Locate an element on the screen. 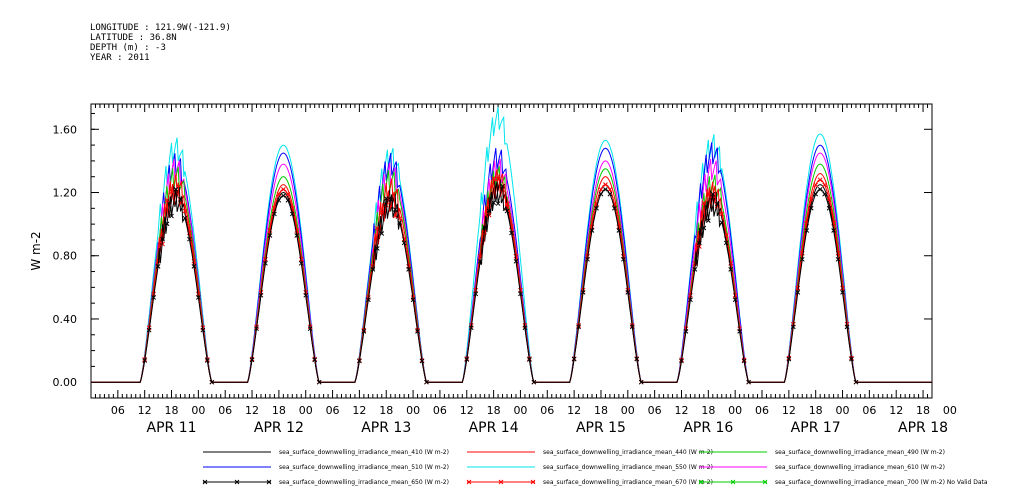 The height and width of the screenshot is (504, 1009). x-date-label: APR 18 is located at coordinates (923, 428).